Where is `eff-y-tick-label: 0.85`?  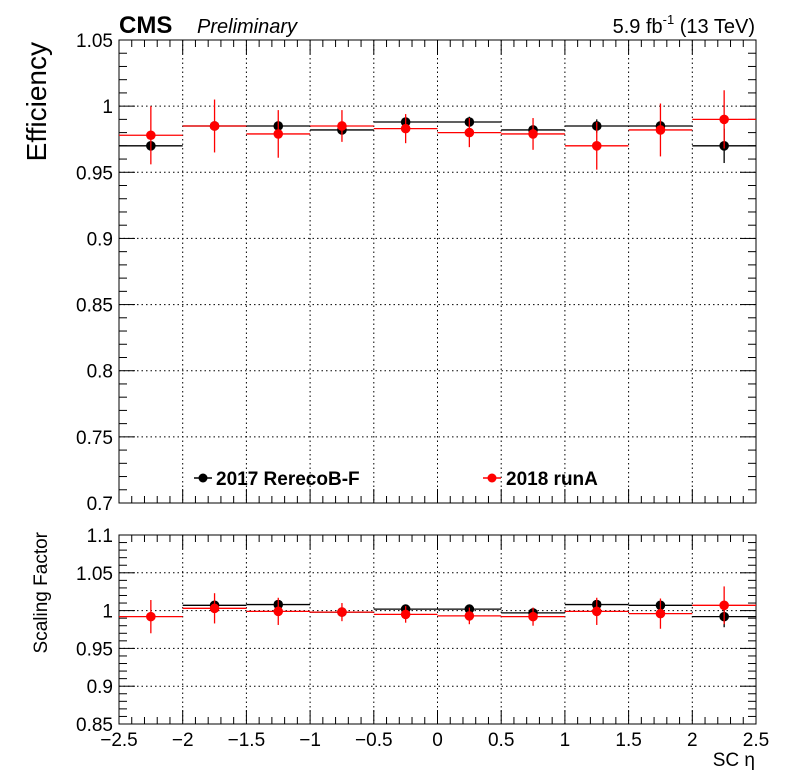 eff-y-tick-label: 0.85 is located at coordinates (94, 306).